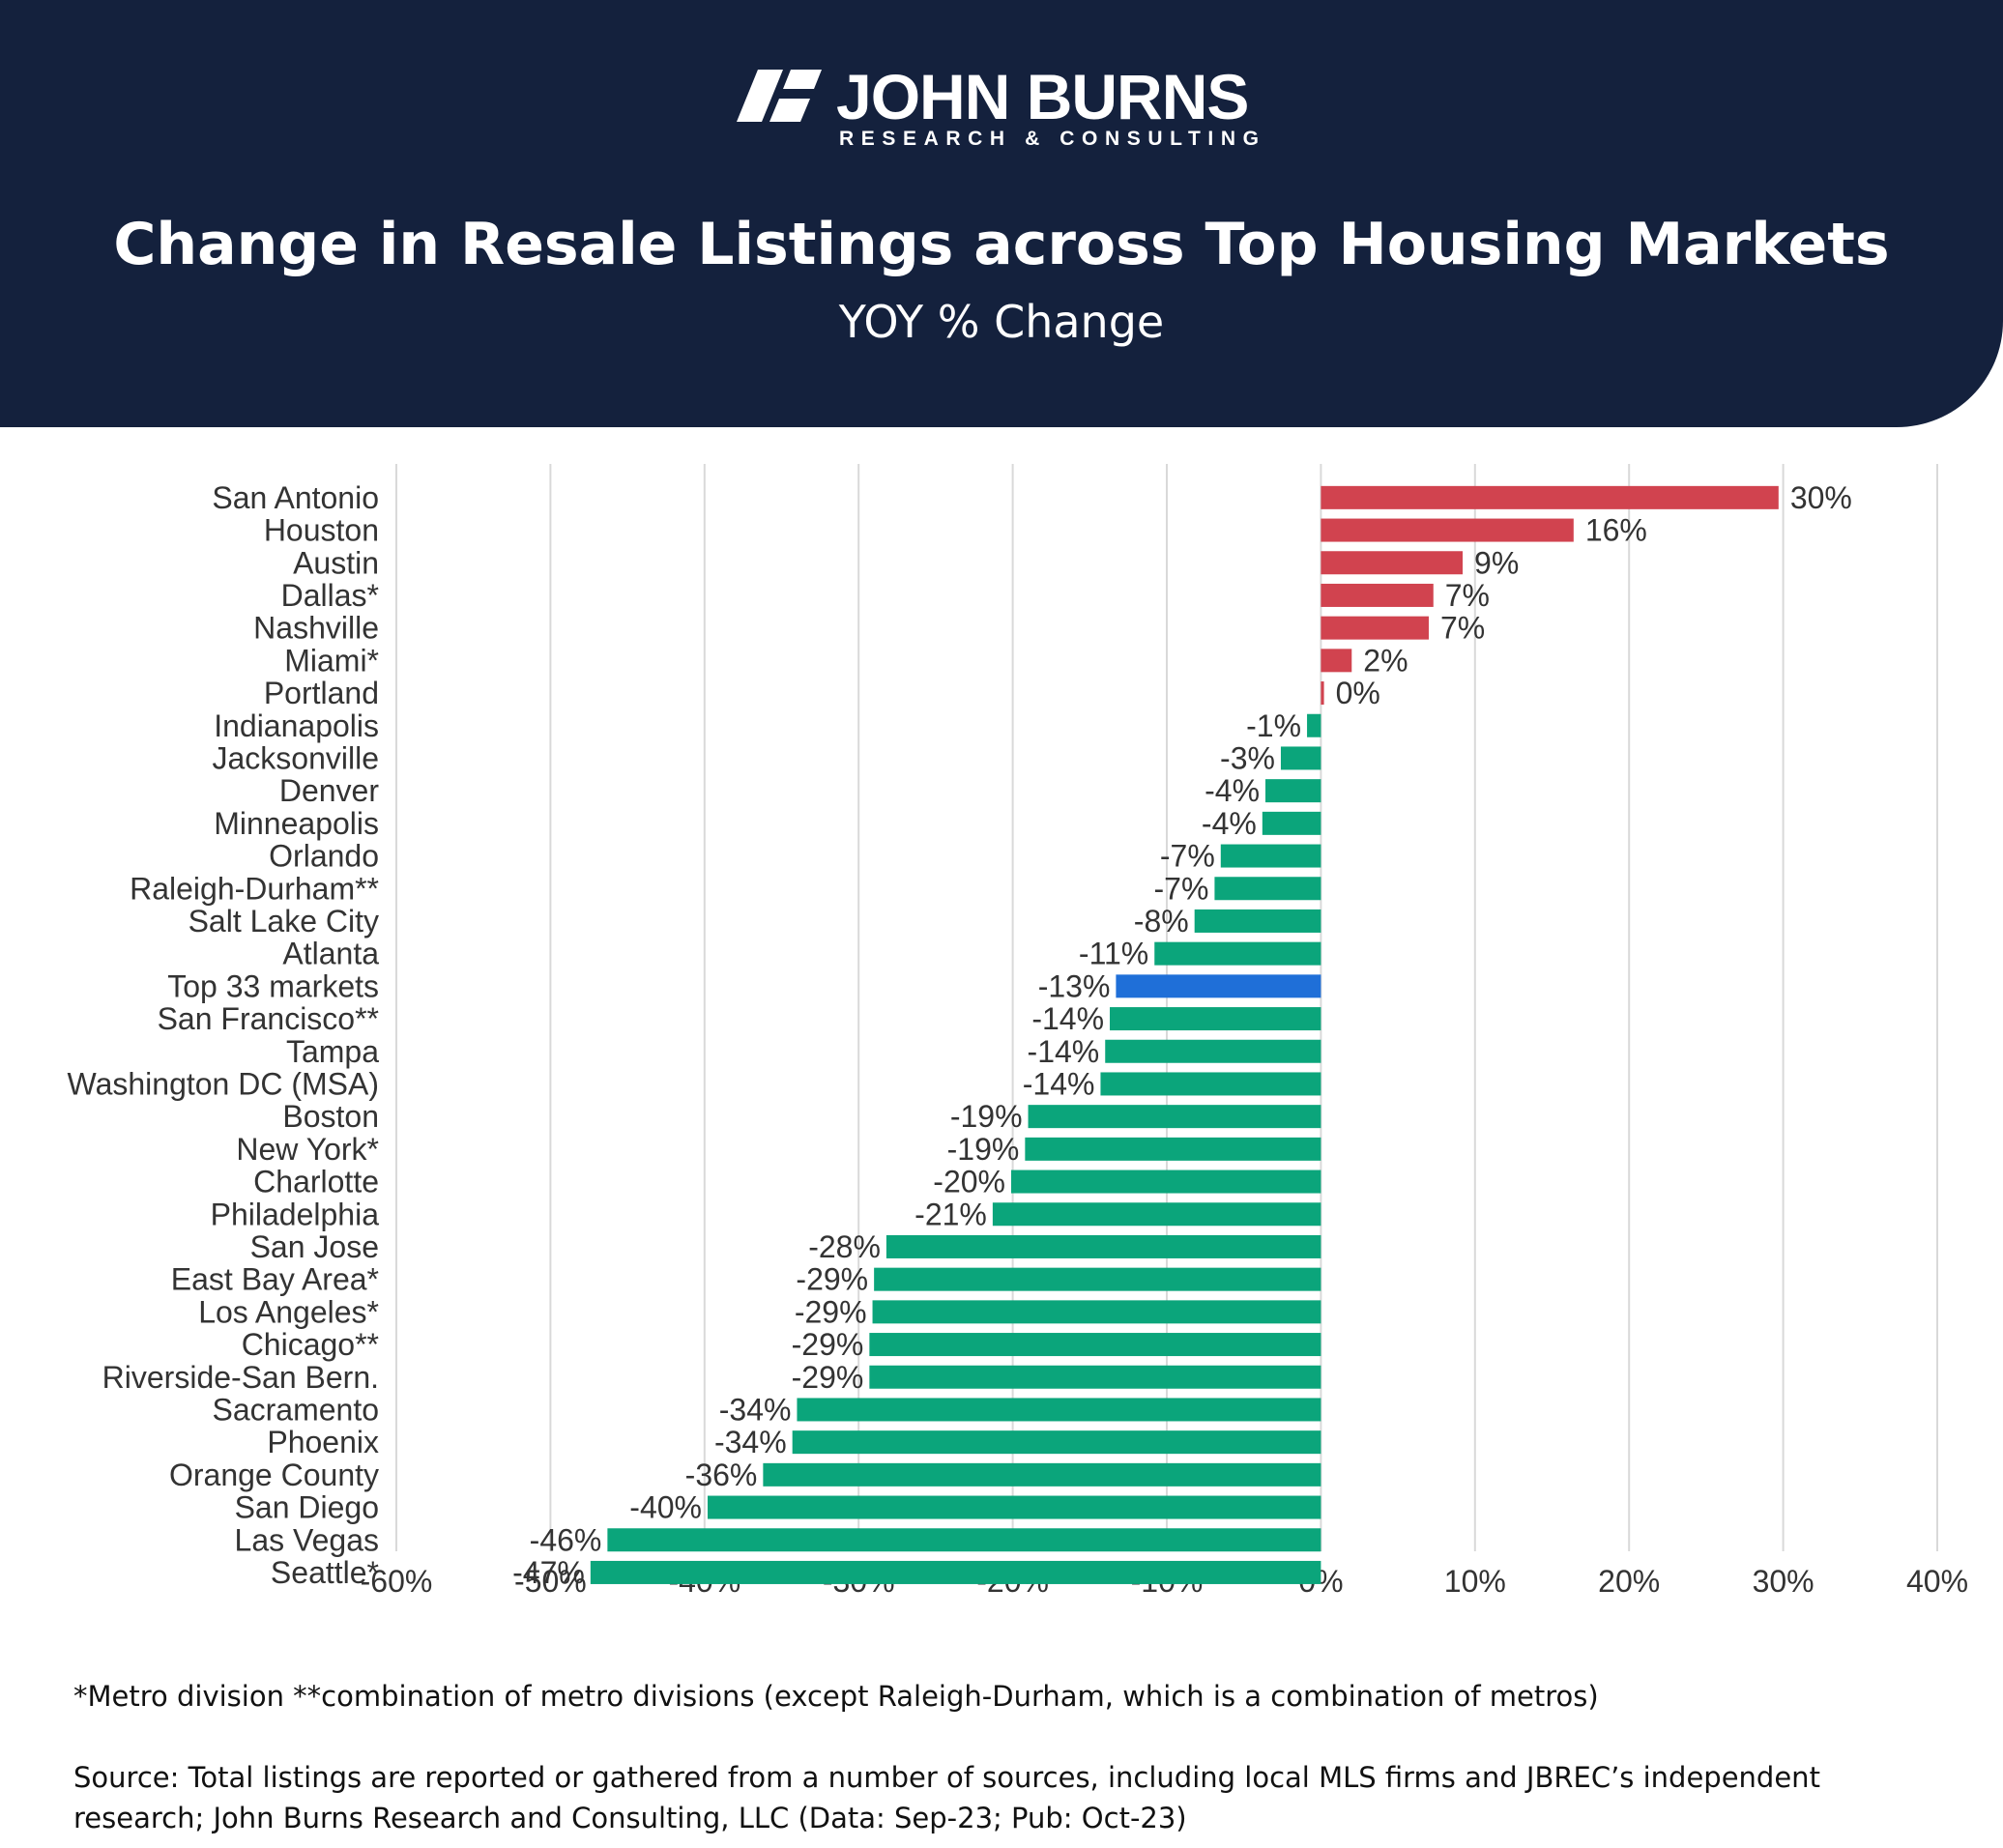 Image resolution: width=2003 pixels, height=1848 pixels. What do you see at coordinates (310, 1344) in the screenshot?
I see `category-label: Chicago**` at bounding box center [310, 1344].